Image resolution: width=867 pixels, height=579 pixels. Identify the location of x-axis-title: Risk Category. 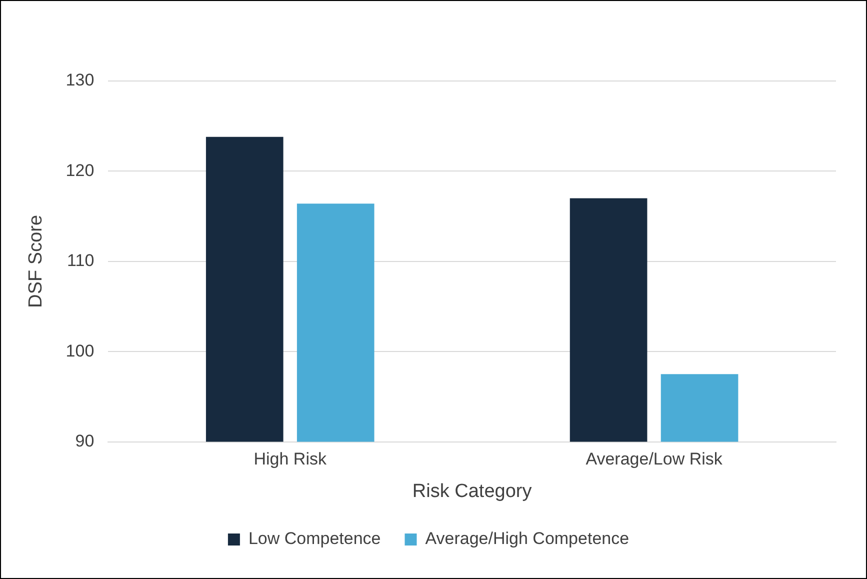
(472, 491).